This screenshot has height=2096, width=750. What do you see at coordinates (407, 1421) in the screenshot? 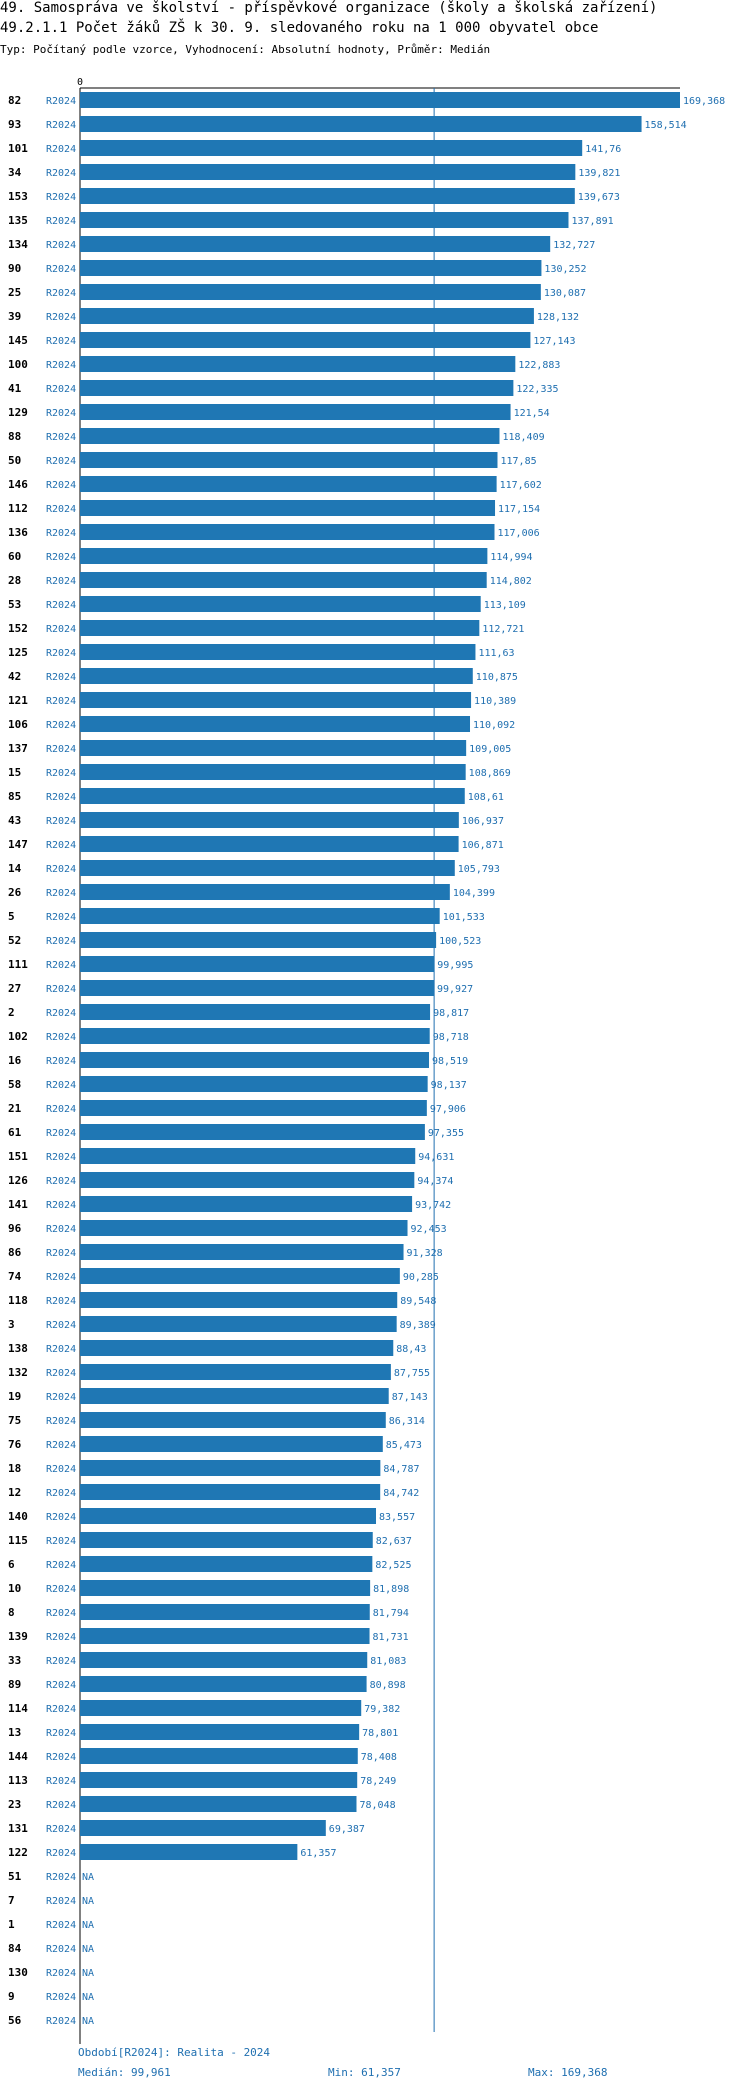
I see `data-label: 86,314` at bounding box center [407, 1421].